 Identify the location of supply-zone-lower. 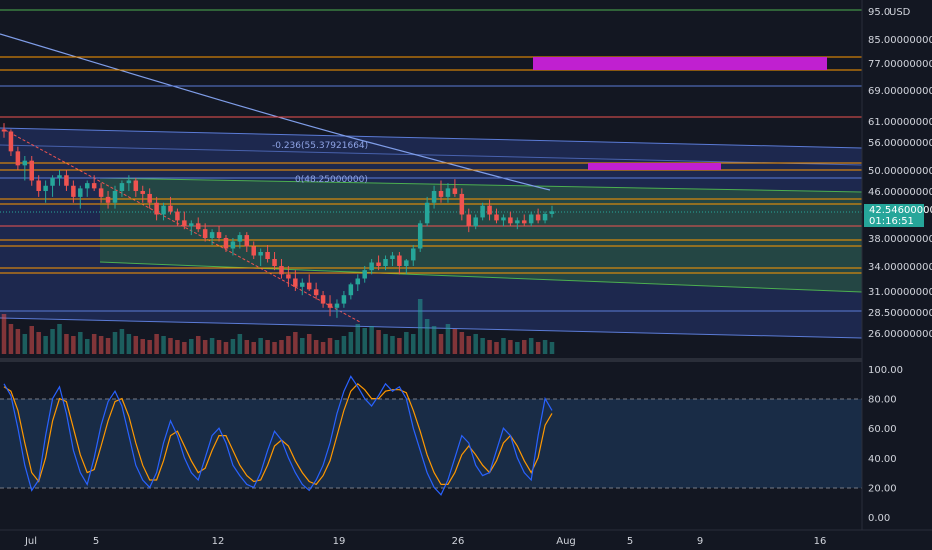
(654, 166).